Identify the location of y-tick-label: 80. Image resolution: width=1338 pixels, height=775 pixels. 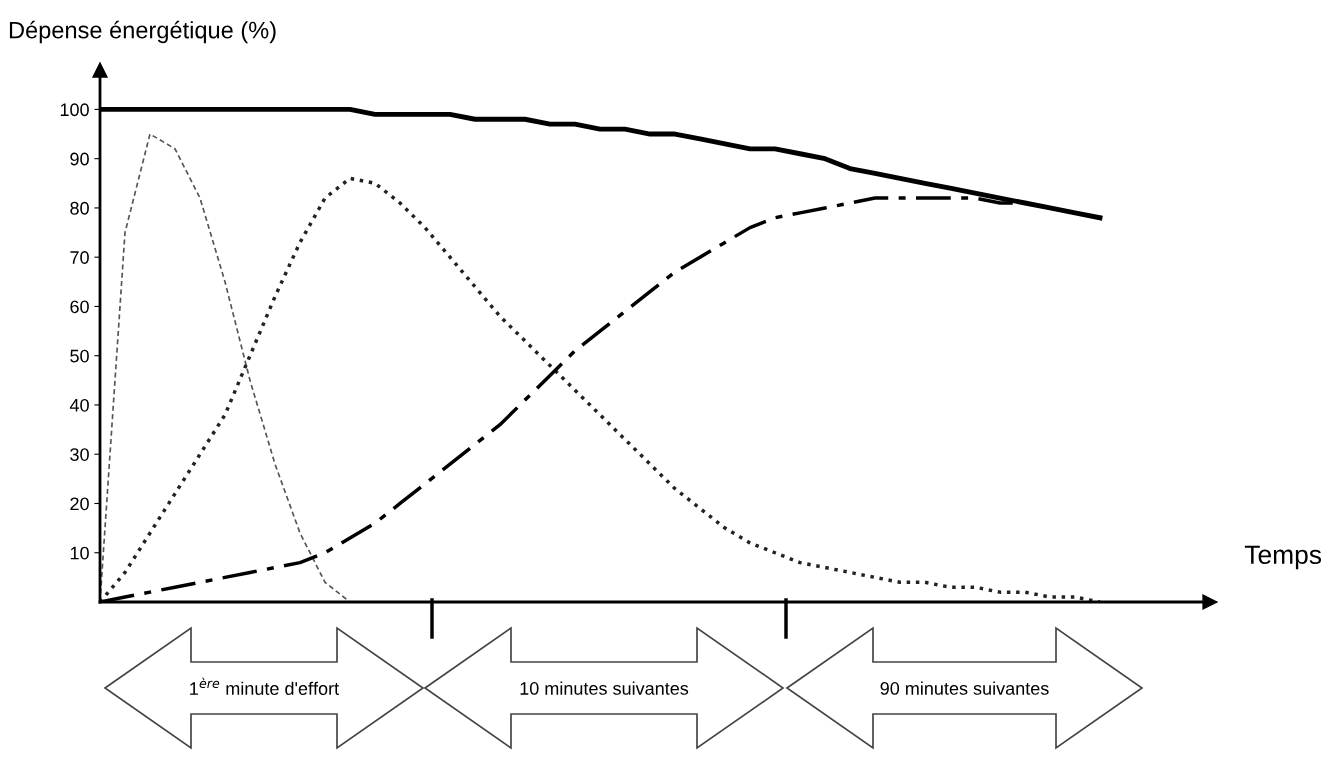
(79, 208).